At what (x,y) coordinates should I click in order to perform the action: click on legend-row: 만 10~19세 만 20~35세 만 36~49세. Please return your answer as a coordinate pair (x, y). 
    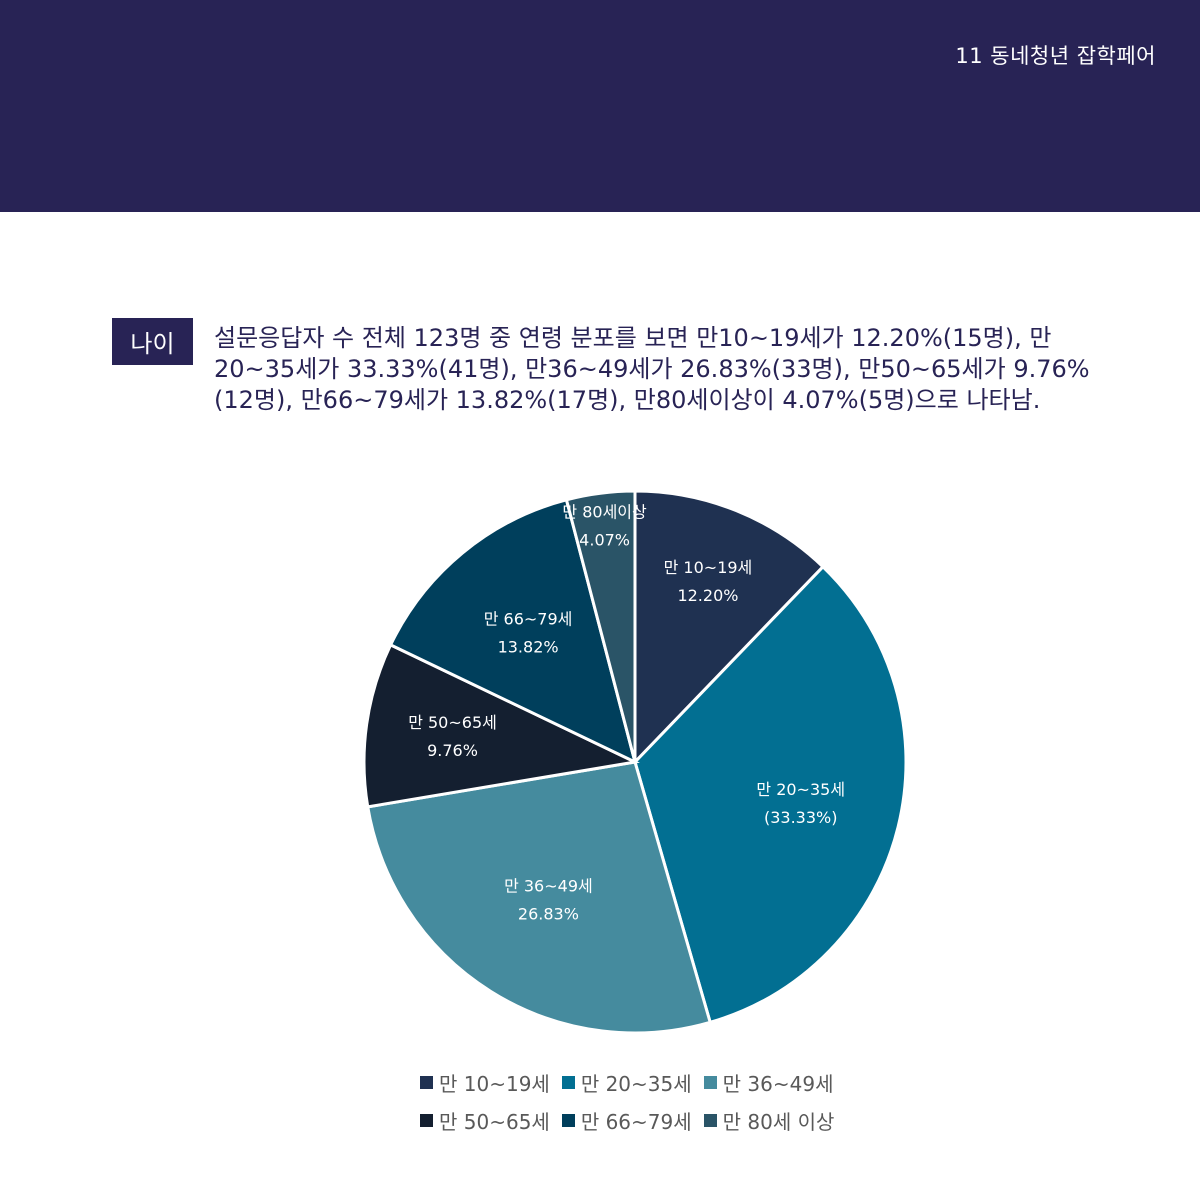
    Looking at the image, I should click on (640, 1082).